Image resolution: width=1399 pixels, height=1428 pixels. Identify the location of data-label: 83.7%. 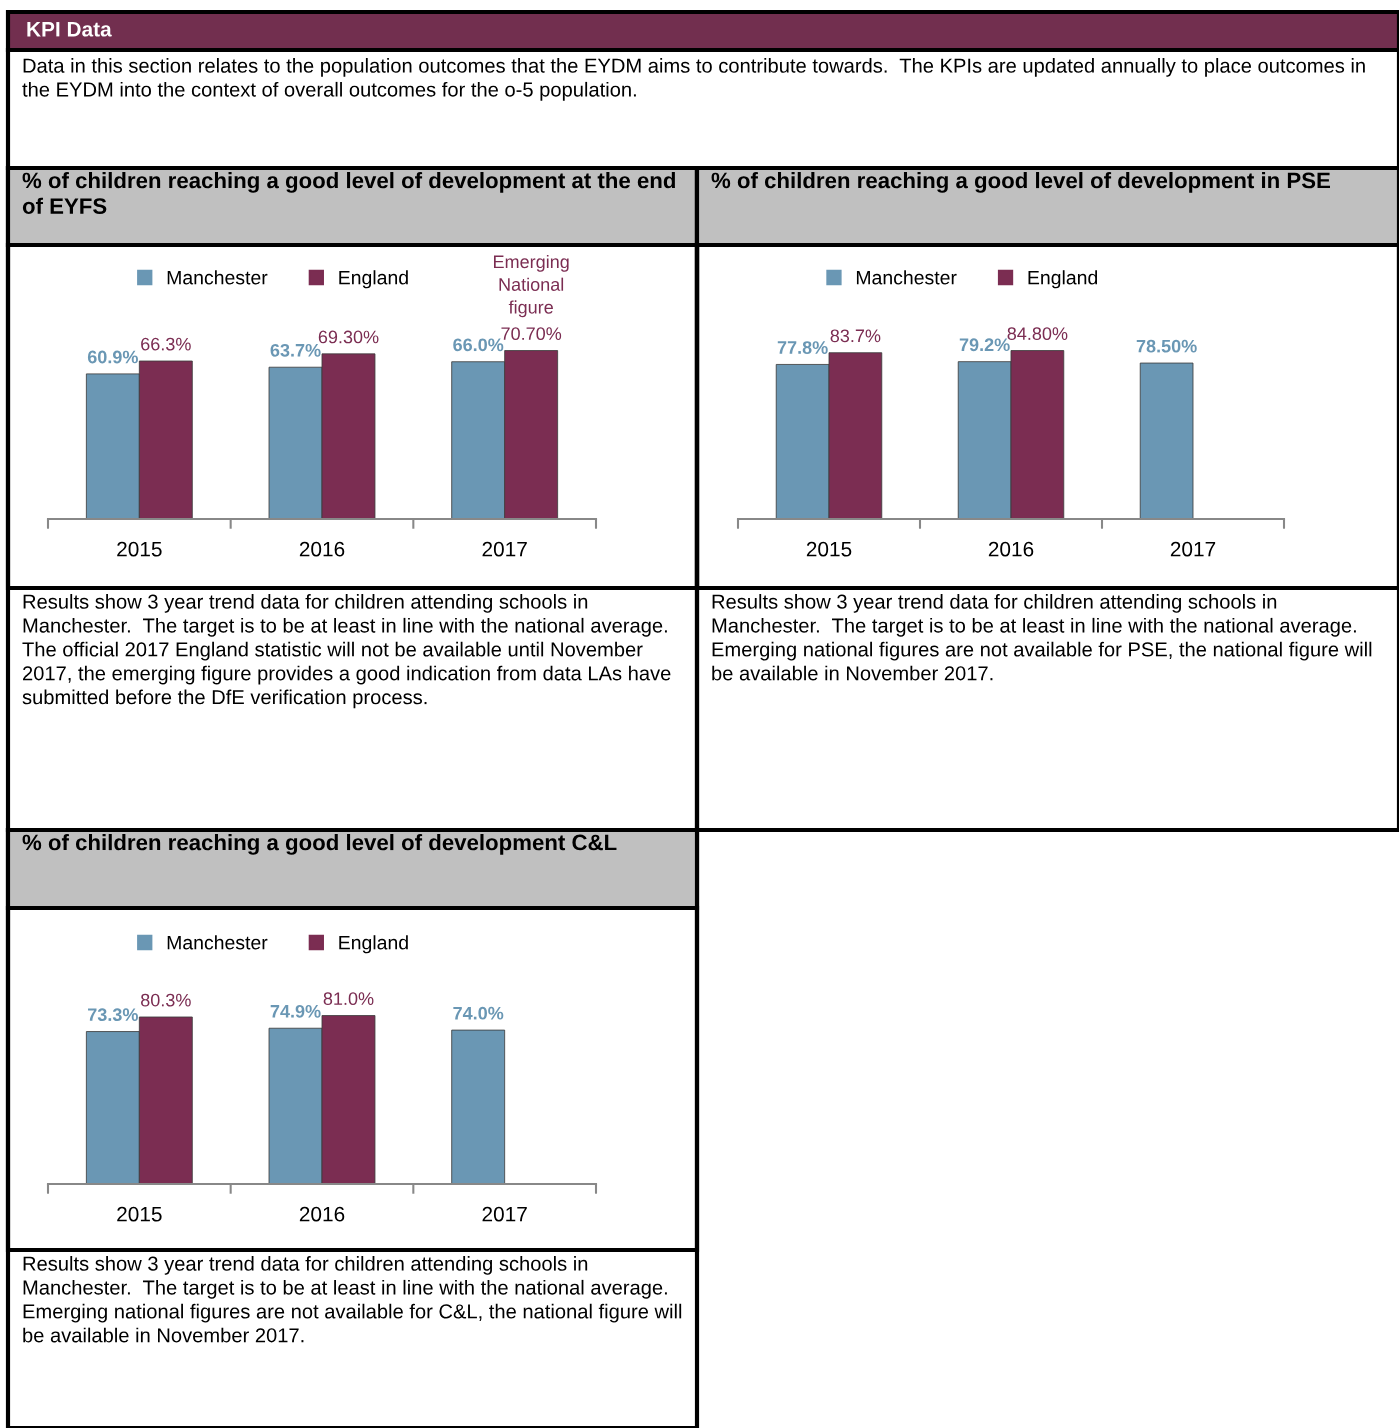
(855, 336).